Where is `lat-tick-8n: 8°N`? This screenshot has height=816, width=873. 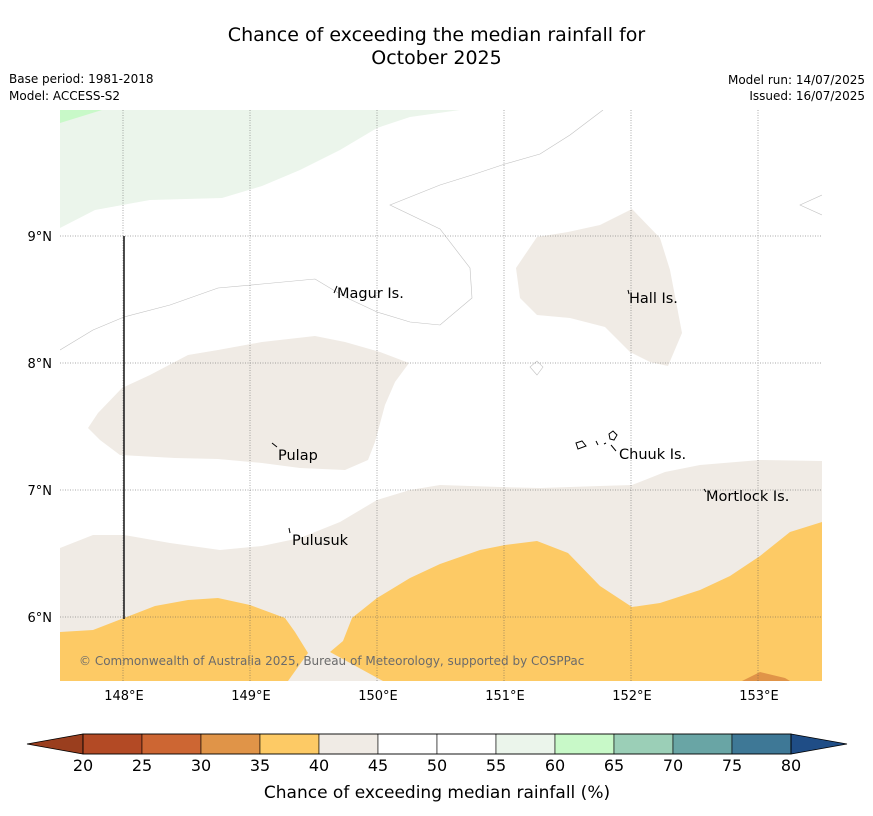 lat-tick-8n: 8°N is located at coordinates (40, 364).